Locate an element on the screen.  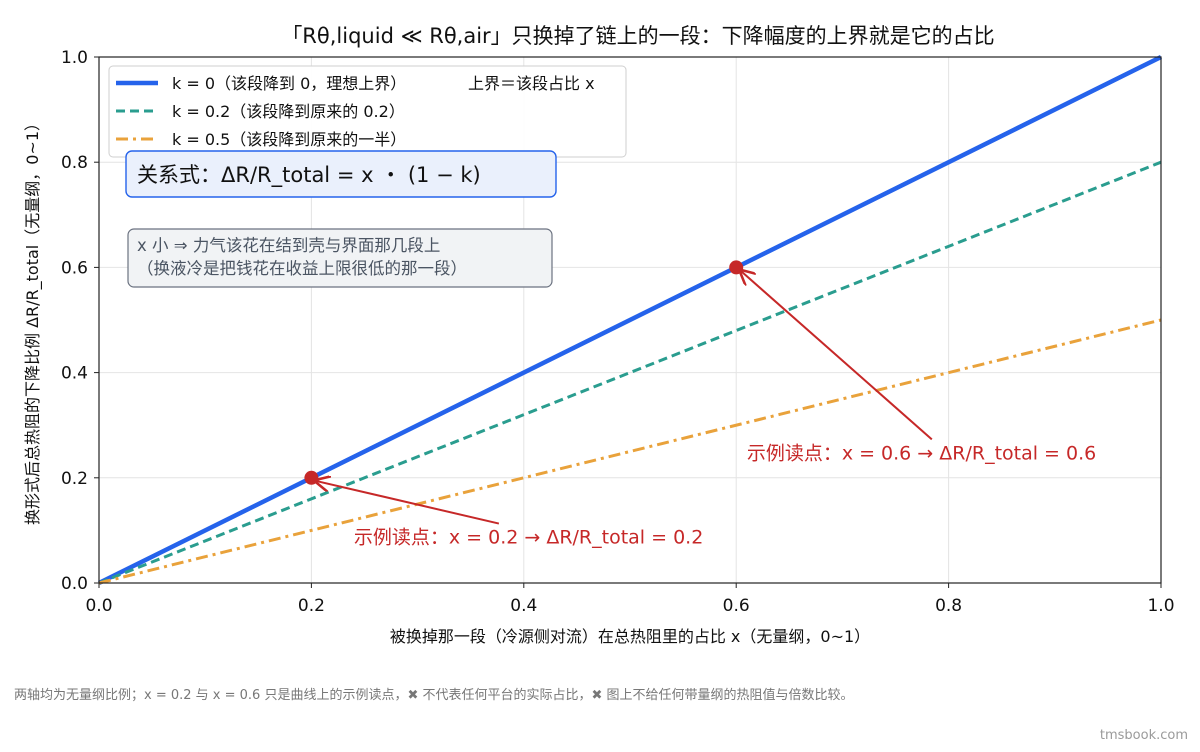
highlight-points is located at coordinates (524, 372).